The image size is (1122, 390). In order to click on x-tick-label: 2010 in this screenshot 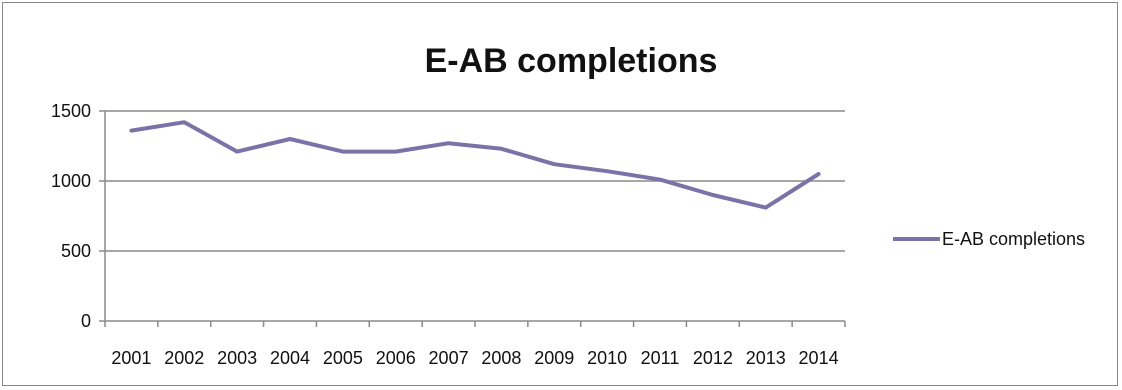, I will do `click(607, 358)`.